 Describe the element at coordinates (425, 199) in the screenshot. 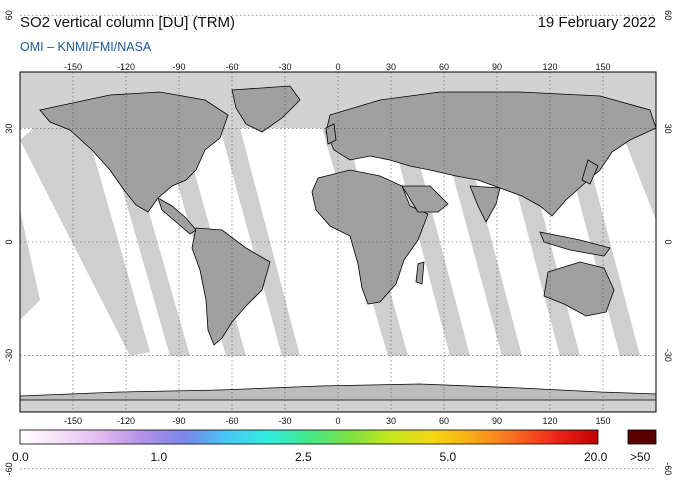

I see `arabia` at that location.